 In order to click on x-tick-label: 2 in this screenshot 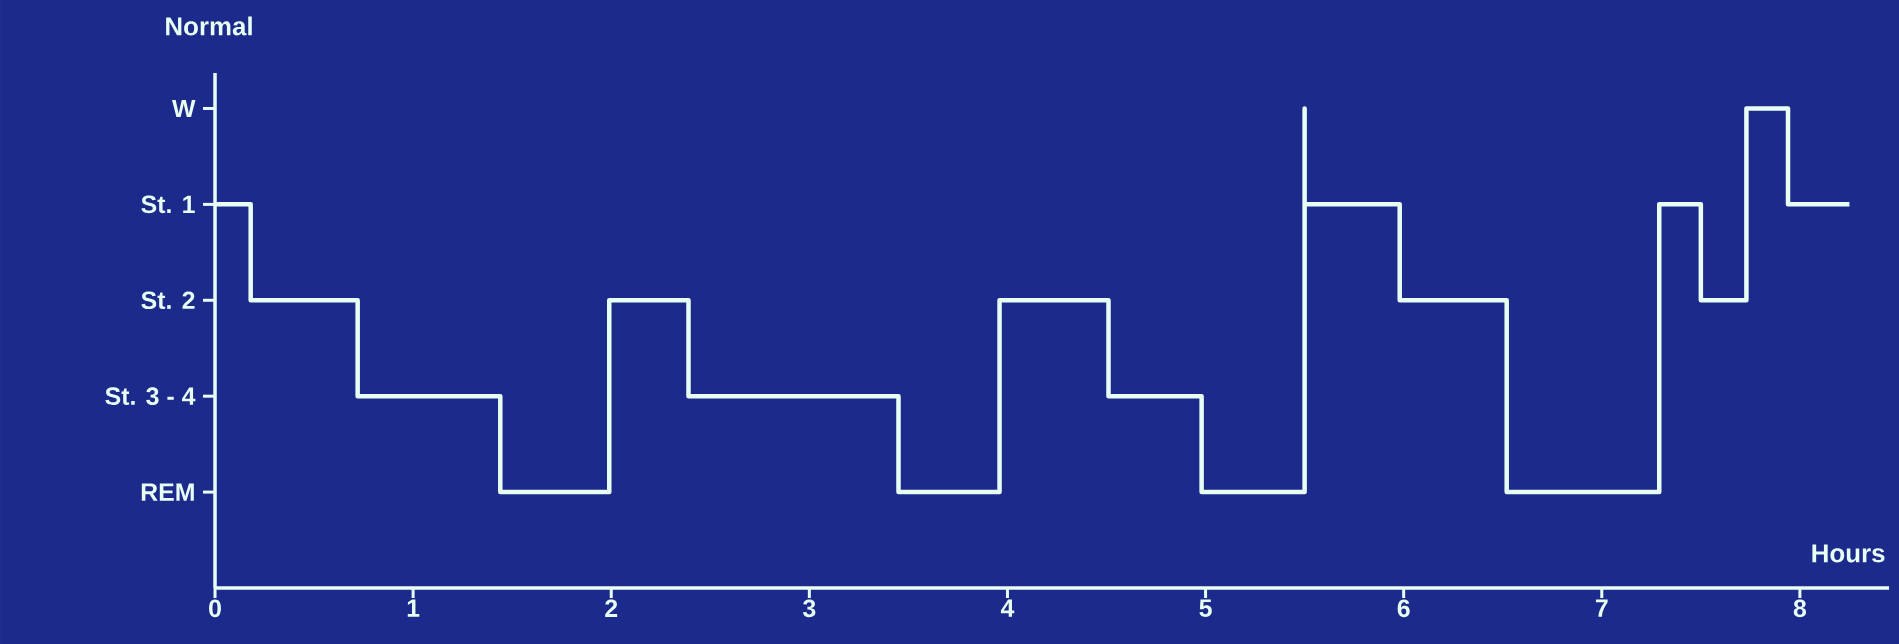, I will do `click(611, 608)`.